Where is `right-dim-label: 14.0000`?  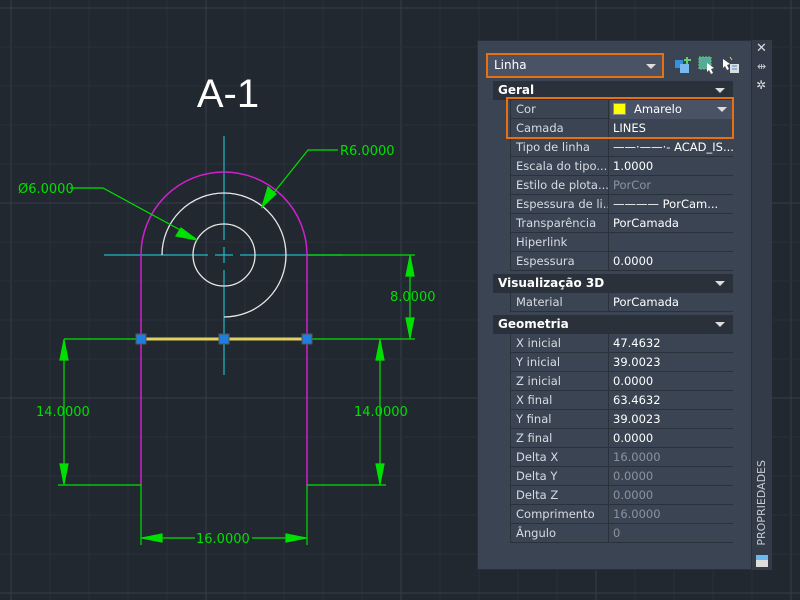 right-dim-label: 14.0000 is located at coordinates (381, 412).